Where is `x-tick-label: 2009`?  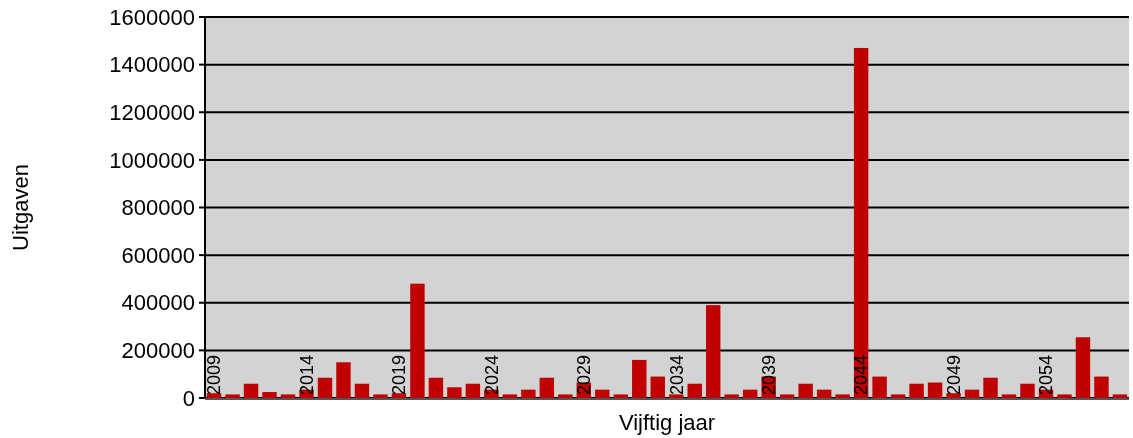 x-tick-label: 2009 is located at coordinates (214, 374).